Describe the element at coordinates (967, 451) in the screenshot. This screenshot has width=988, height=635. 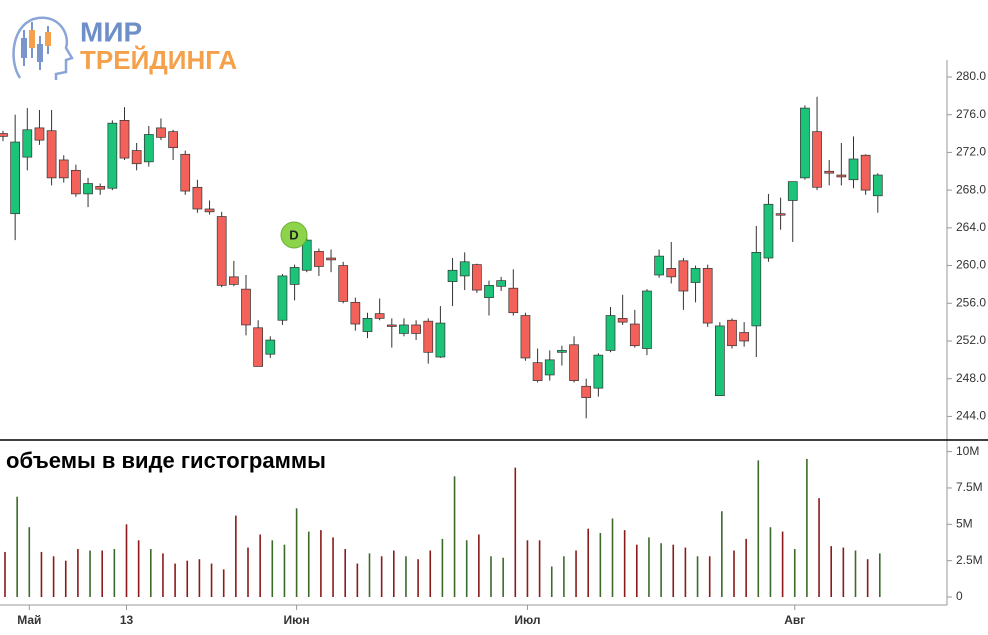
I see `y-tick-label: 10M` at that location.